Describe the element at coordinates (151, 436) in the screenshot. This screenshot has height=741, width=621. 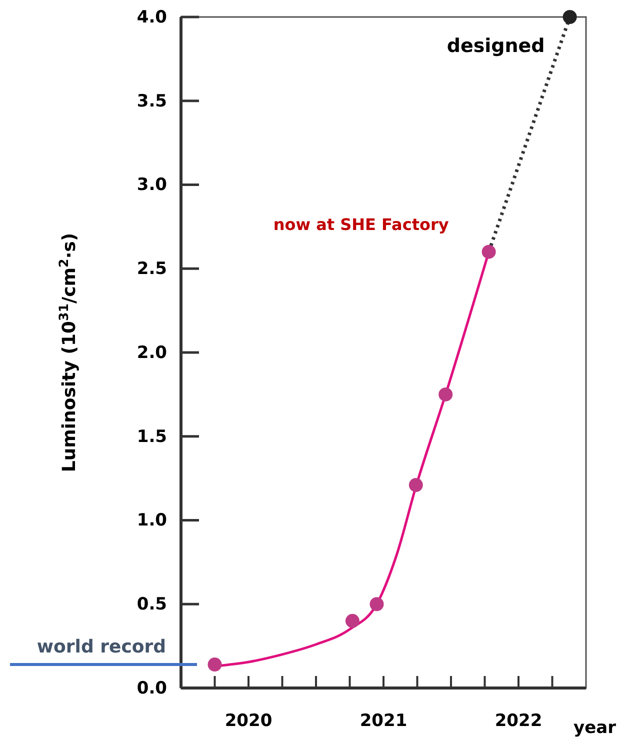
I see `y-tick-label: 1.5` at that location.